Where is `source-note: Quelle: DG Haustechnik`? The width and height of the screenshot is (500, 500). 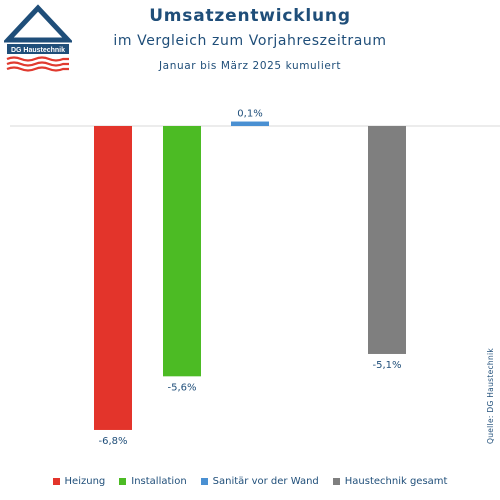 source-note: Quelle: DG Haustechnik is located at coordinates (490, 395).